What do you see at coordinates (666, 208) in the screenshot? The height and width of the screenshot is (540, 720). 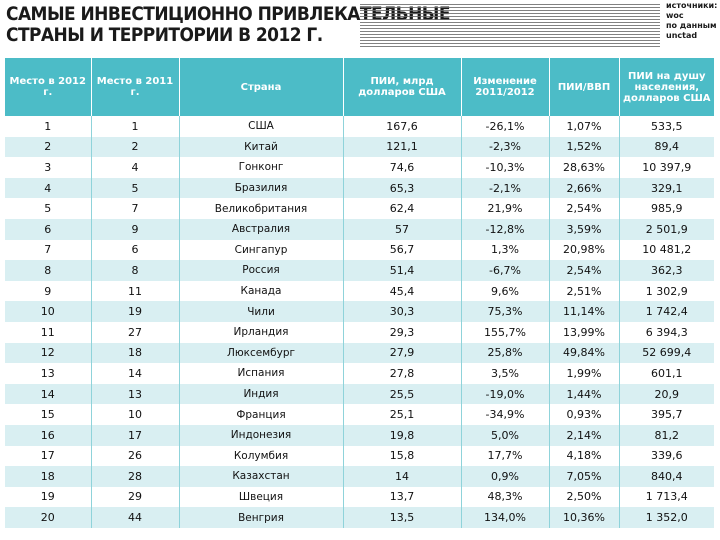 I see `cell-fdi-per-capita: 985,9` at bounding box center [666, 208].